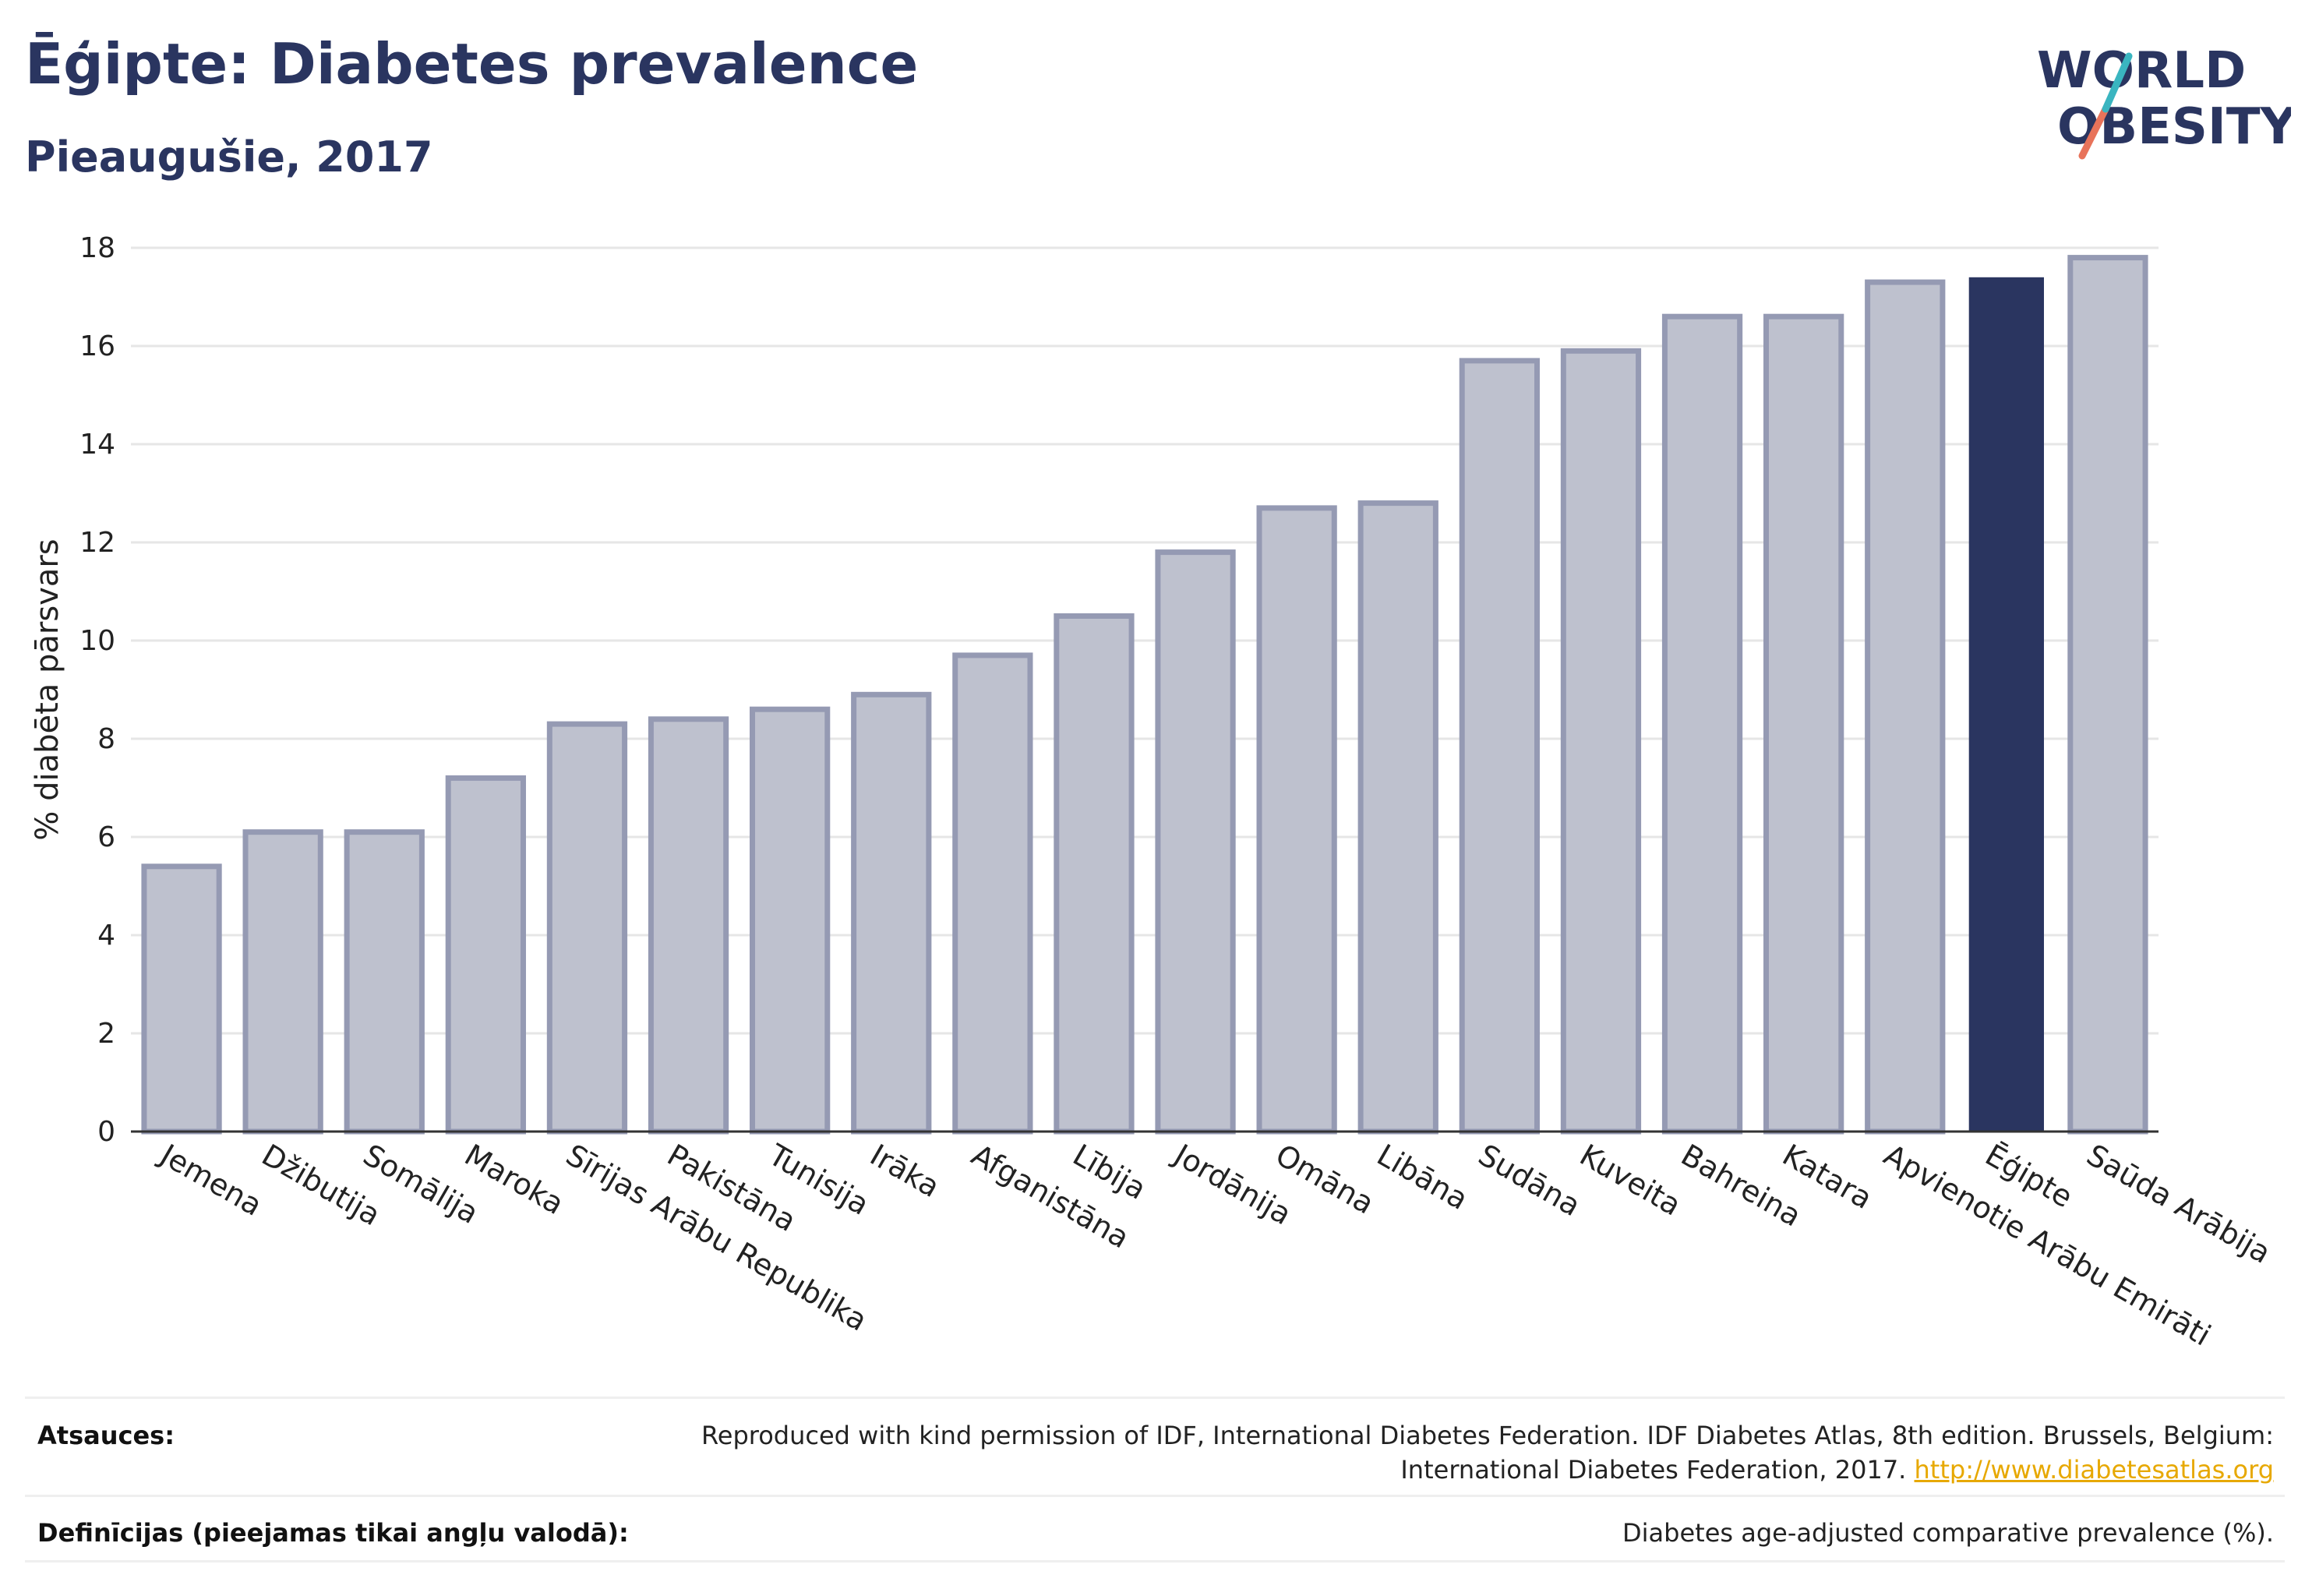  I want to click on x-tick-label: Irāka, so click(904, 1171).